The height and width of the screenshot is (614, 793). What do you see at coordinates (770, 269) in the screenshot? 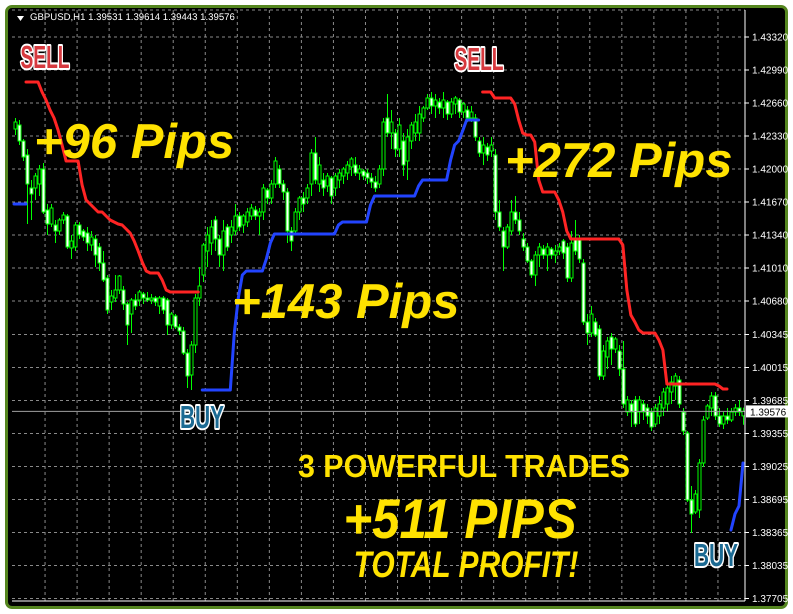
I see `y-tick-label: 1.41010` at bounding box center [770, 269].